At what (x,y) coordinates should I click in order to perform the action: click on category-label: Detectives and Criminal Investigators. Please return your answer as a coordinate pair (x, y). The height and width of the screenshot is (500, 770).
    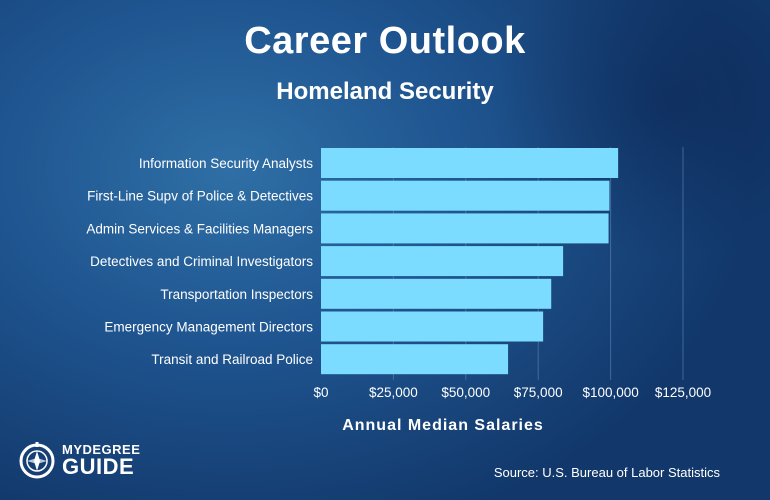
    Looking at the image, I should click on (201, 261).